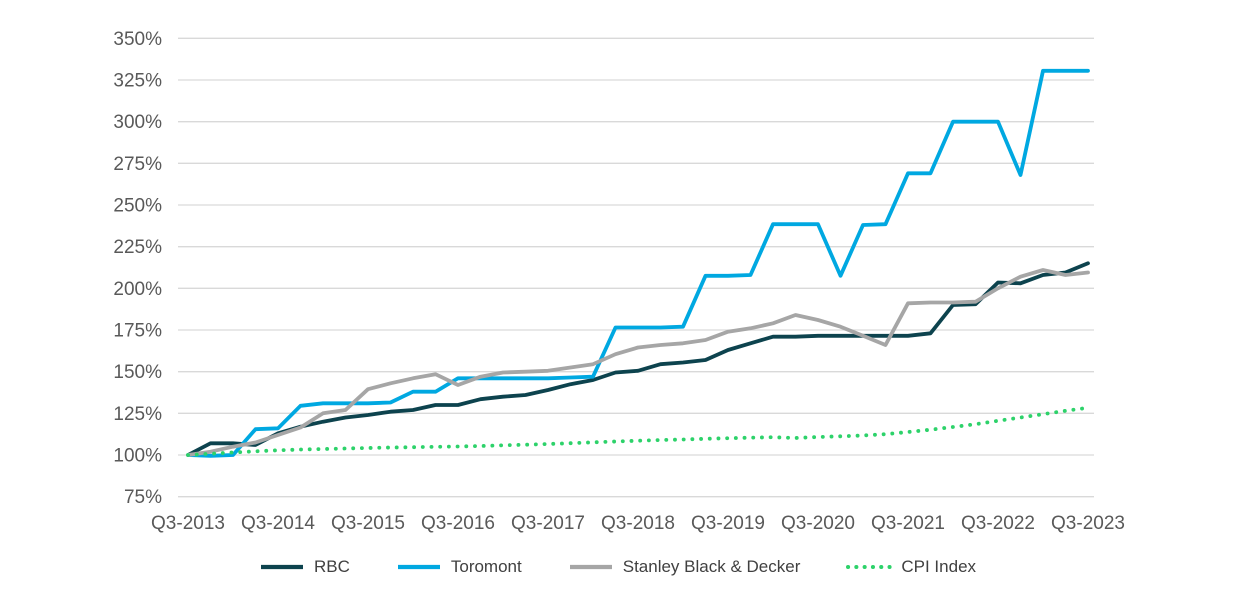  What do you see at coordinates (137, 247) in the screenshot?
I see `y-tick-label: 225%` at bounding box center [137, 247].